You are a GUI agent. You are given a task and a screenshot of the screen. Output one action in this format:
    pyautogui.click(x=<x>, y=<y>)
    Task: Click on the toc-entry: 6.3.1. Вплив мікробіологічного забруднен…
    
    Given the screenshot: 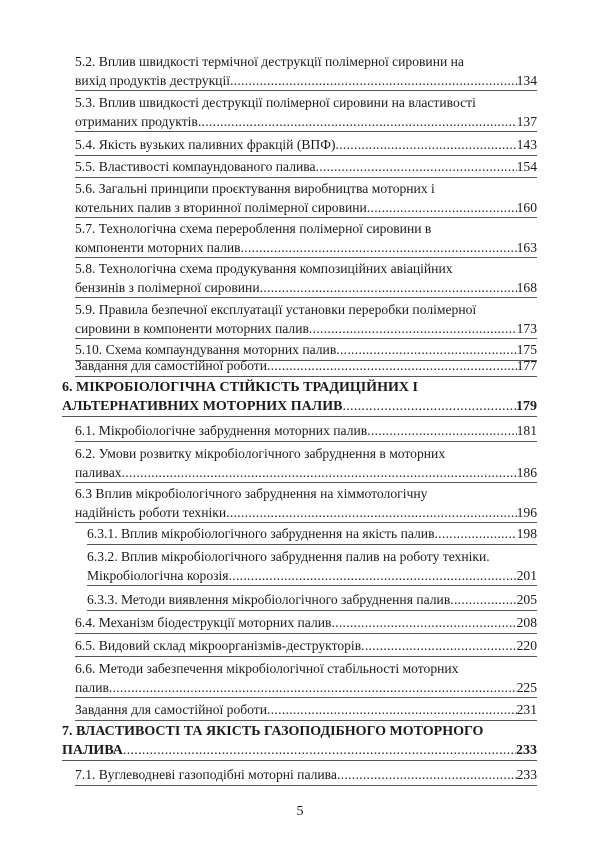 What is the action you would take?
    pyautogui.click(x=312, y=535)
    